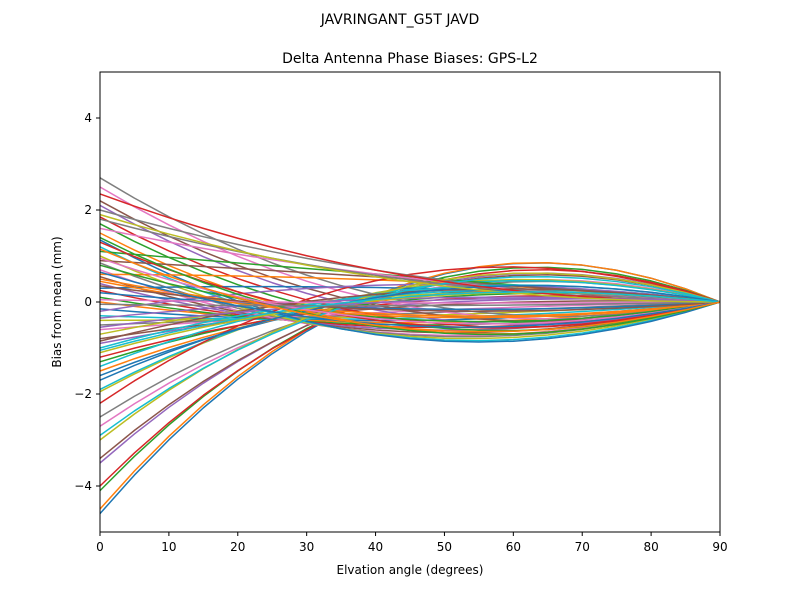  I want to click on x-tick-label: 40, so click(375, 547).